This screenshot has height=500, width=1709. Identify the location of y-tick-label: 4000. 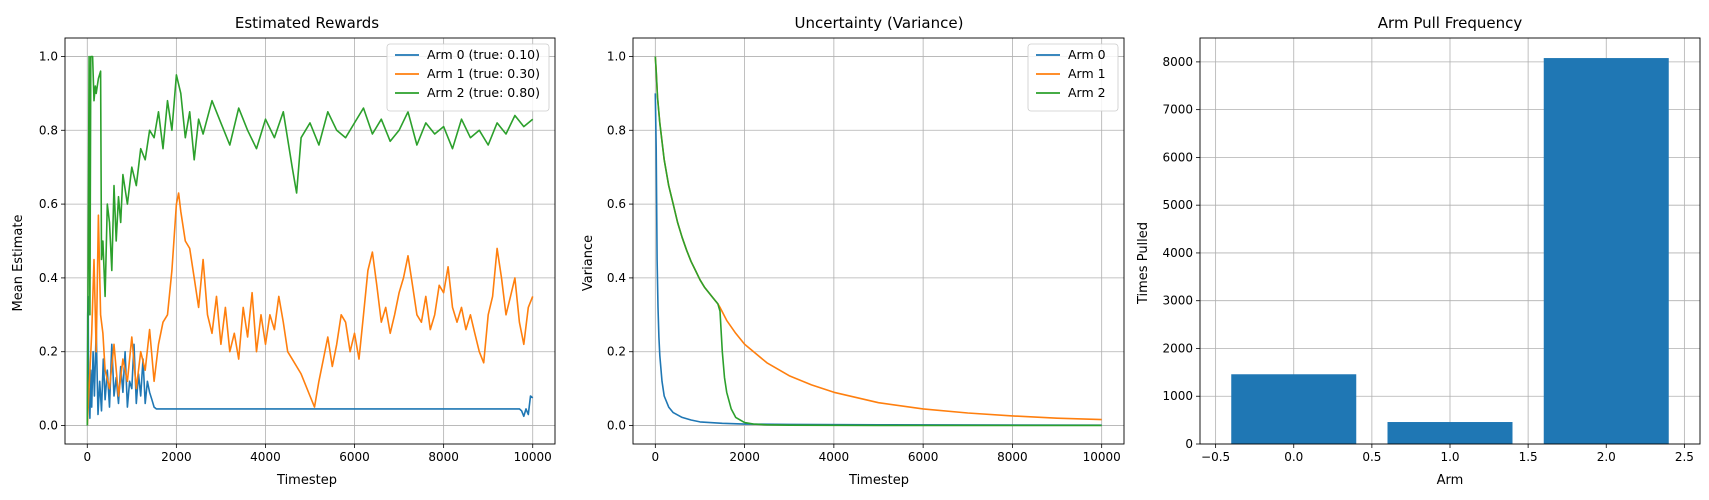
(1177, 253).